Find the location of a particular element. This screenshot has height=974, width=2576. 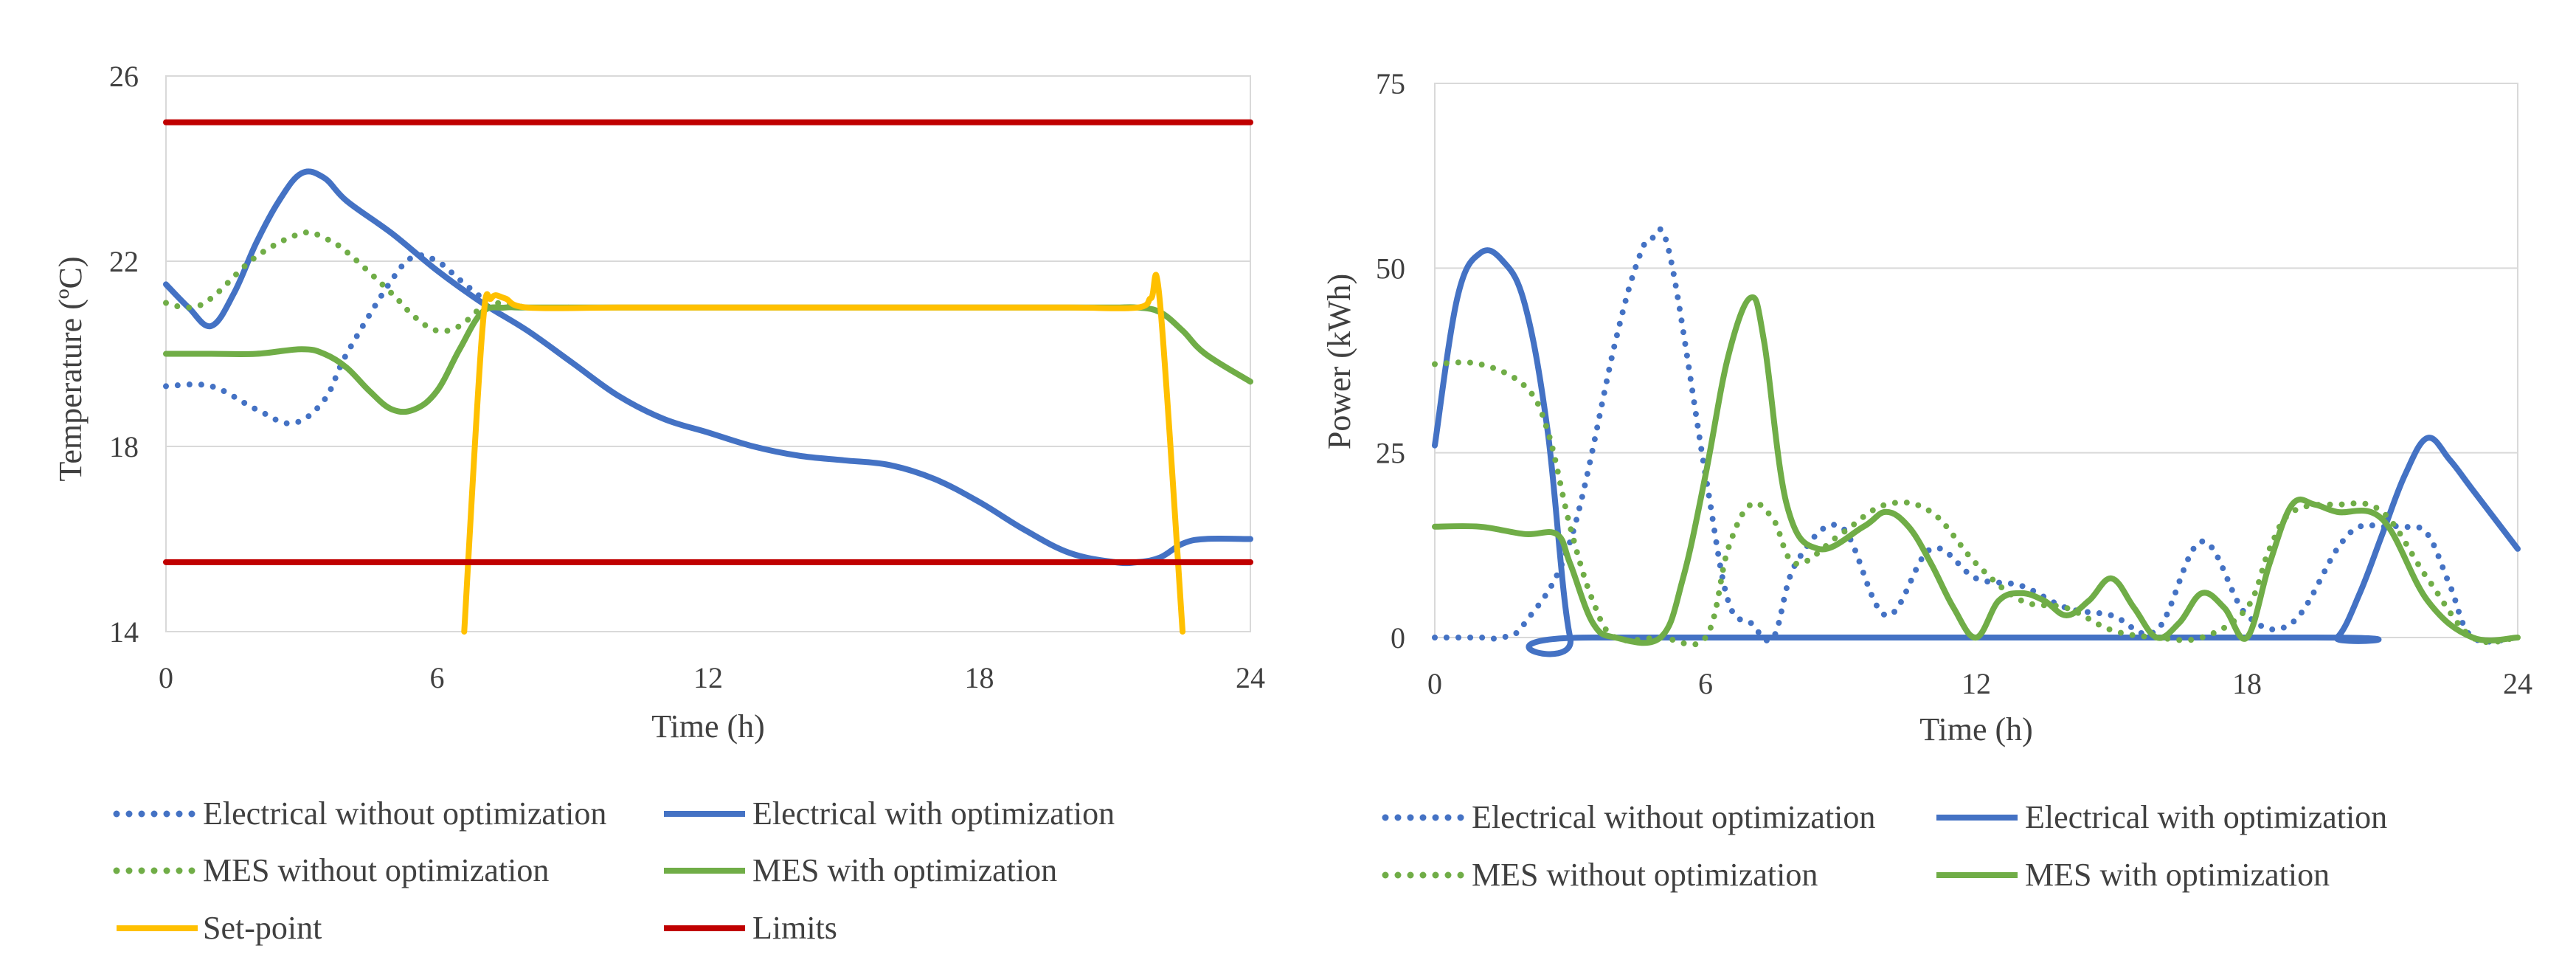

series-line-mes-with-optimization is located at coordinates (708, 359).